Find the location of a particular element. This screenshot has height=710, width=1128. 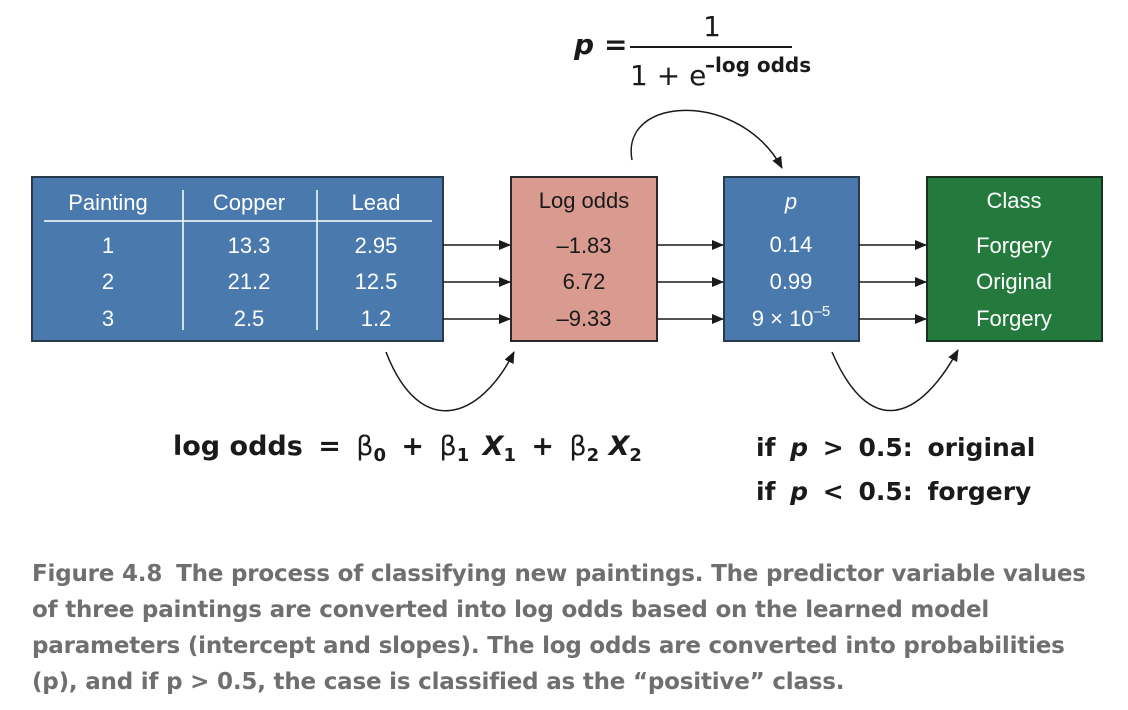

log-odds-formula: log odds = β0 + β1 X1 + β2 X2 is located at coordinates (407, 449).